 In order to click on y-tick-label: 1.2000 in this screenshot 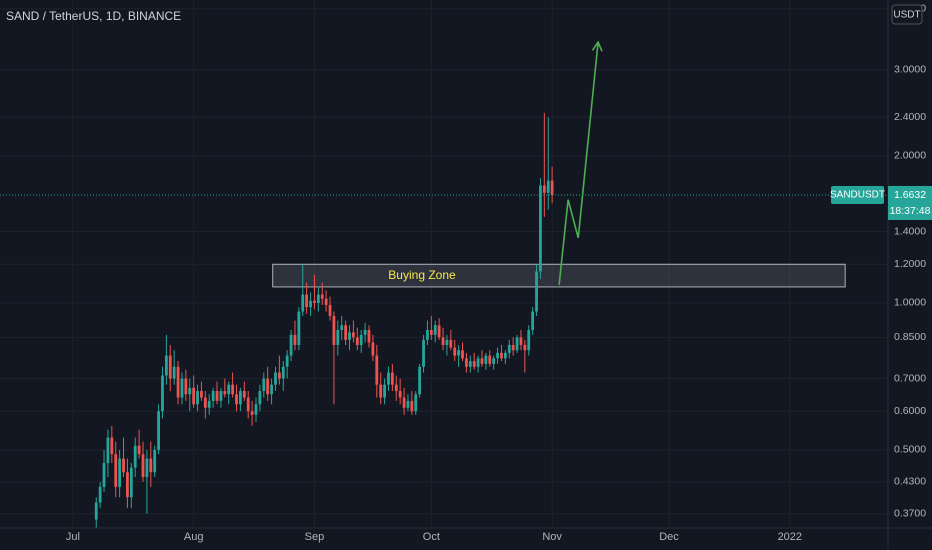, I will do `click(910, 264)`.